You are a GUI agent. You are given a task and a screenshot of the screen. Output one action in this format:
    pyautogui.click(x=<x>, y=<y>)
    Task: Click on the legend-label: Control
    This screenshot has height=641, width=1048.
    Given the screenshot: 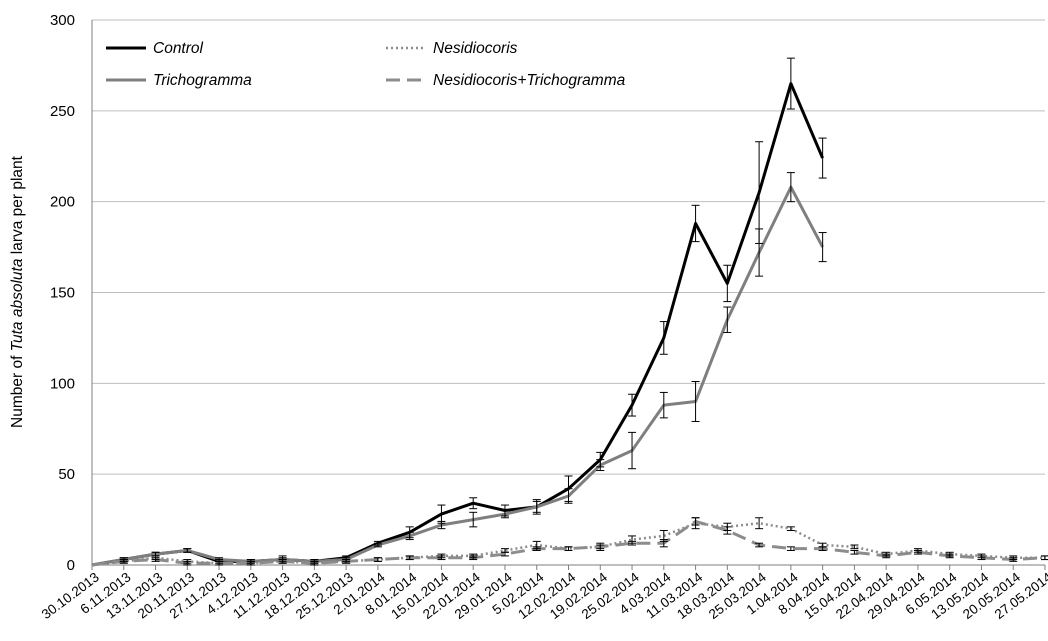 What is the action you would take?
    pyautogui.click(x=178, y=48)
    